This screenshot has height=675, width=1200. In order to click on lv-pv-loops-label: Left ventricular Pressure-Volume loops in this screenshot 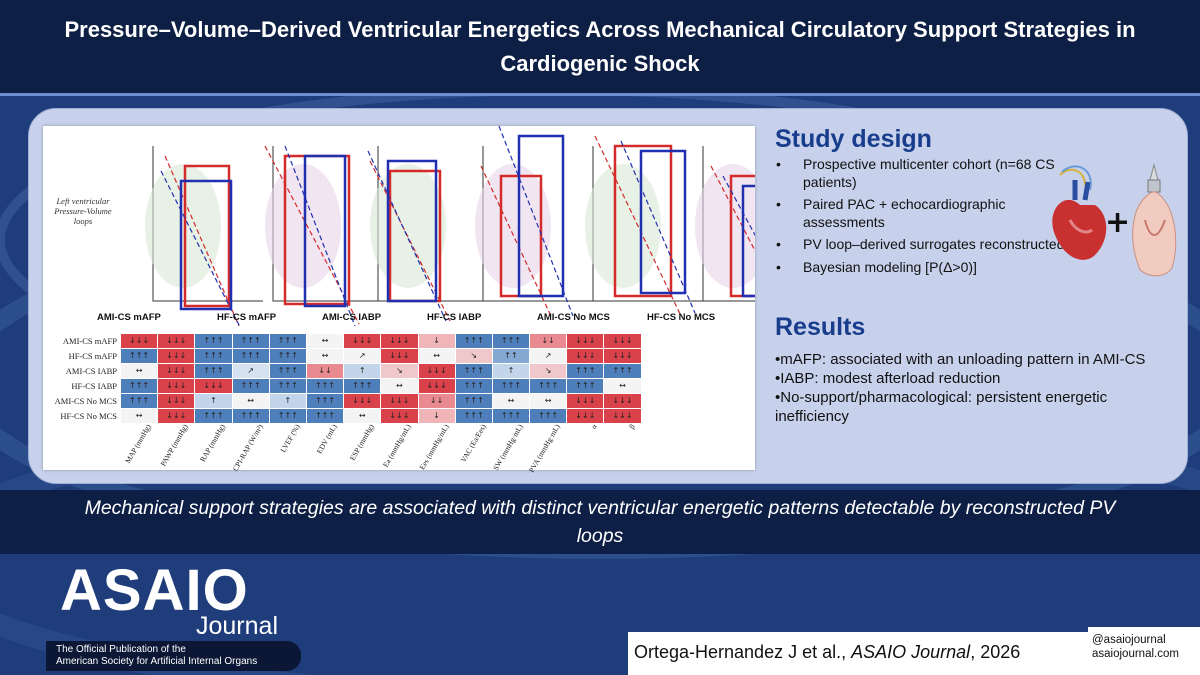, I will do `click(83, 211)`.